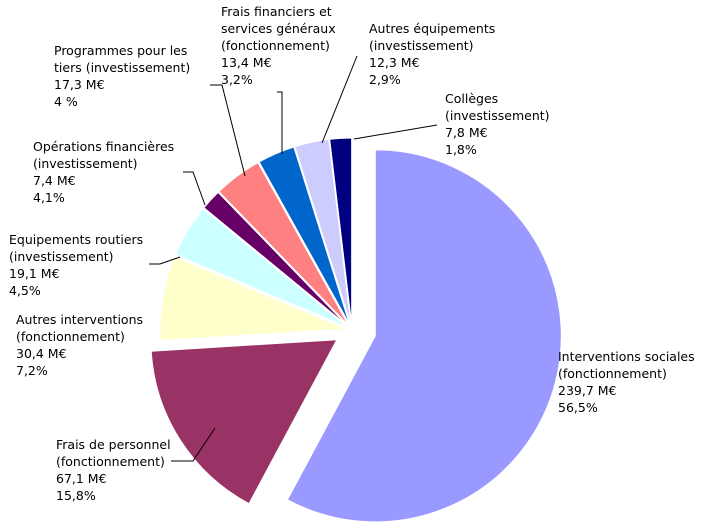  What do you see at coordinates (32, 370) in the screenshot?
I see `slice-percent: 7,2%` at bounding box center [32, 370].